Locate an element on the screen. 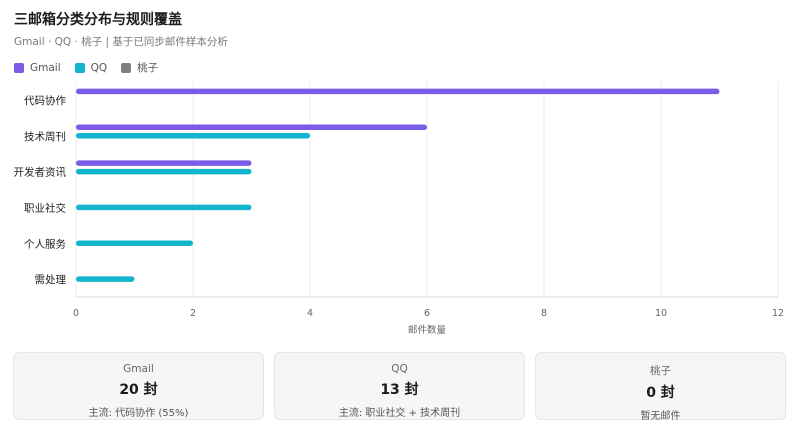 The image size is (800, 434). x-tick-label: 8 is located at coordinates (544, 313).